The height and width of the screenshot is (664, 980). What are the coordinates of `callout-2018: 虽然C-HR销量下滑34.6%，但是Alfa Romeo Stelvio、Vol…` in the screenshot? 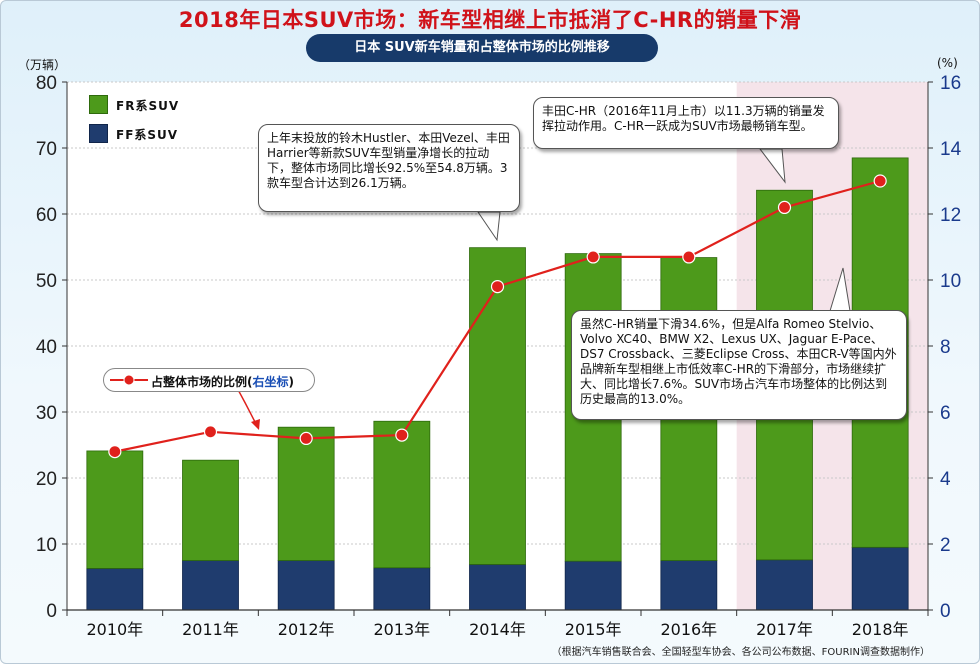 It's located at (739, 365).